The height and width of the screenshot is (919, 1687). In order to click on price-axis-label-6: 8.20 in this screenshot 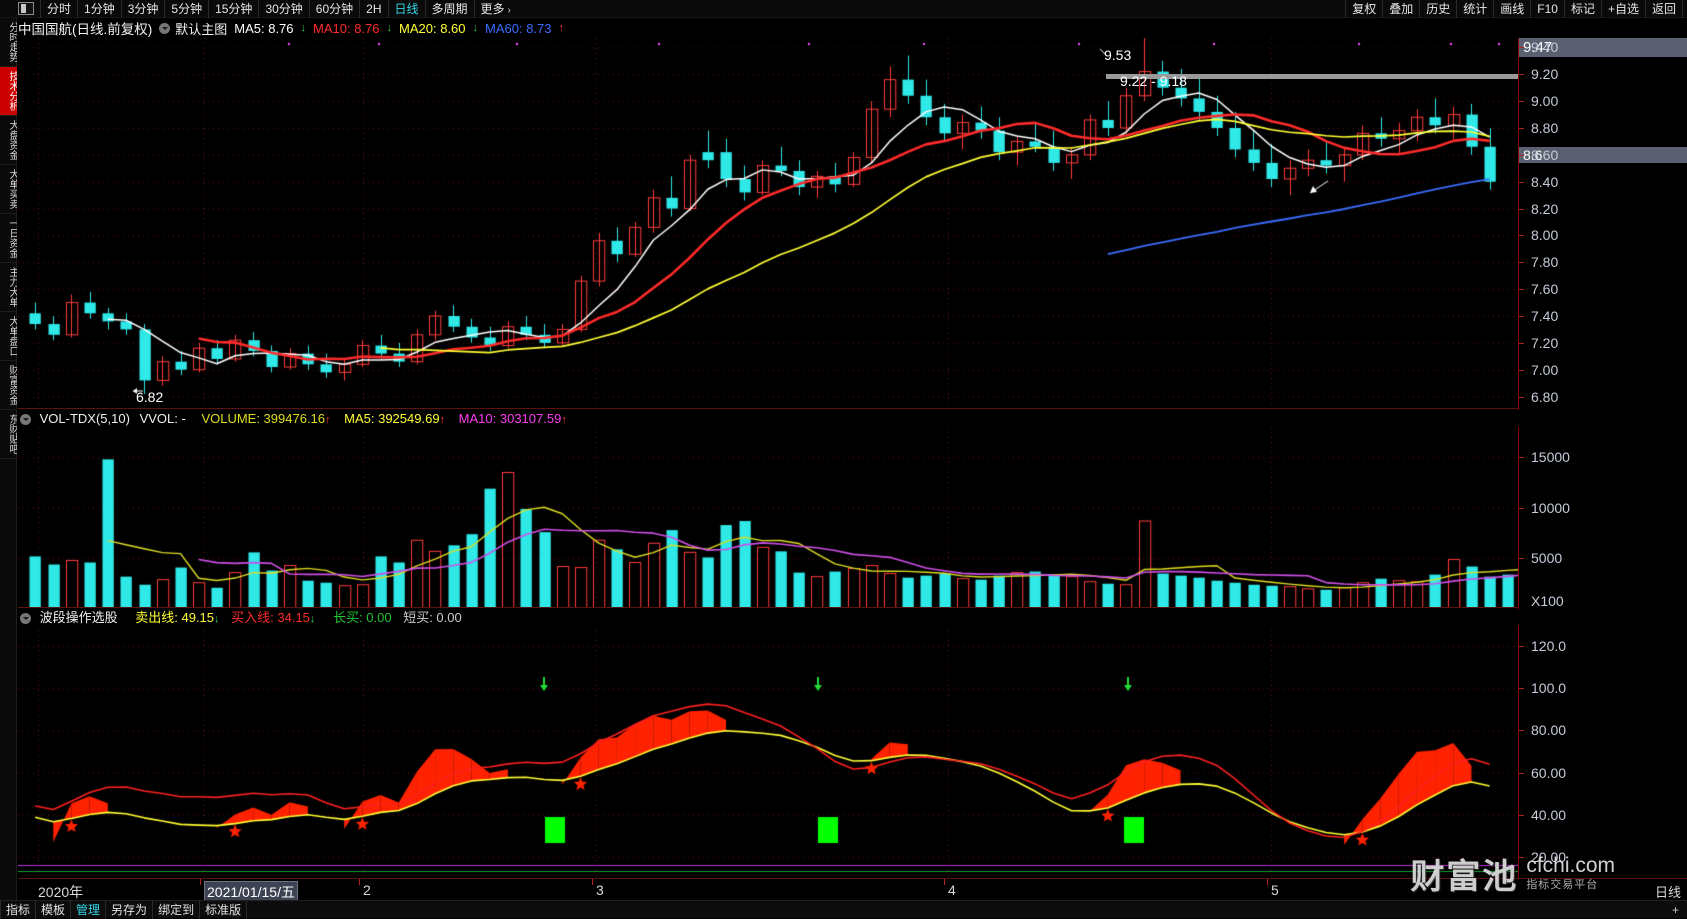, I will do `click(1545, 208)`.